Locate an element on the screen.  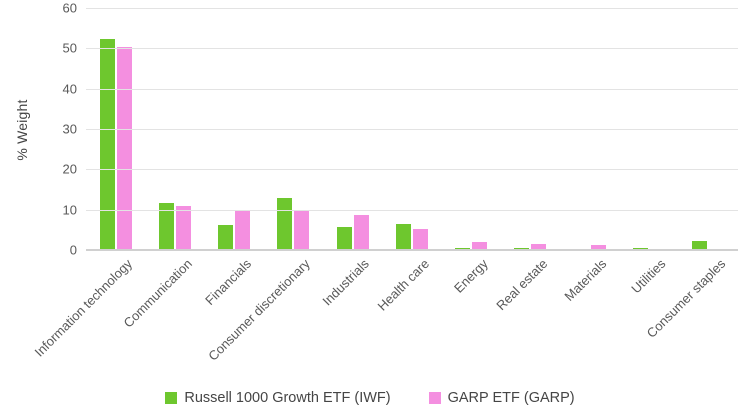
bar-group-health-care is located at coordinates (411, 129).